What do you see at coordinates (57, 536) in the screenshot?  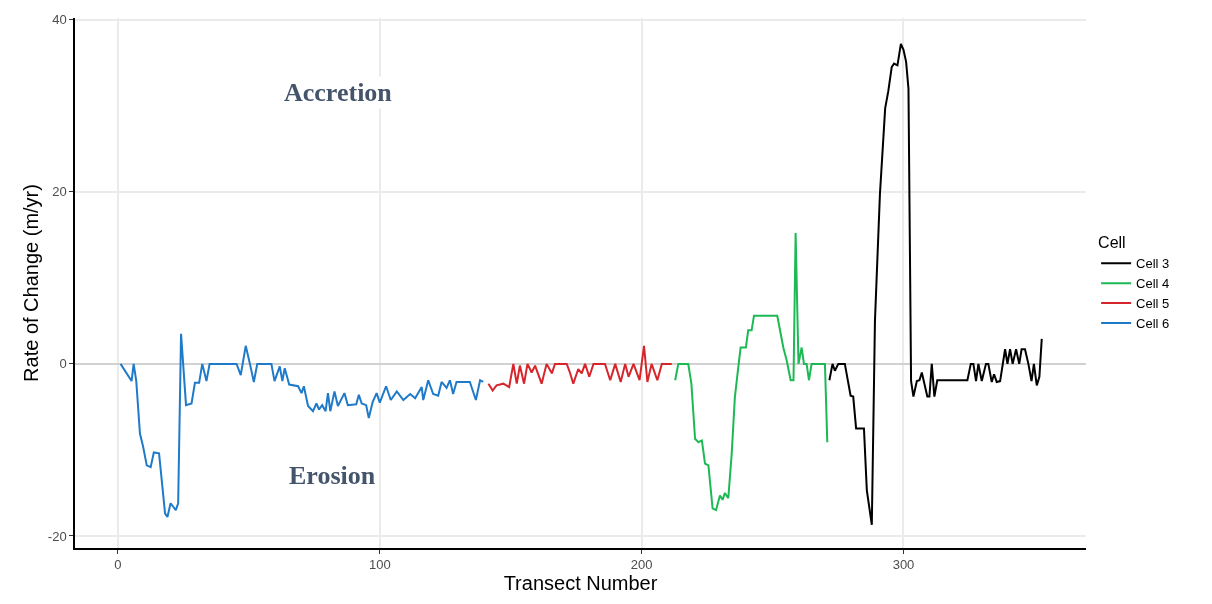 I see `y-tick-label: -20` at bounding box center [57, 536].